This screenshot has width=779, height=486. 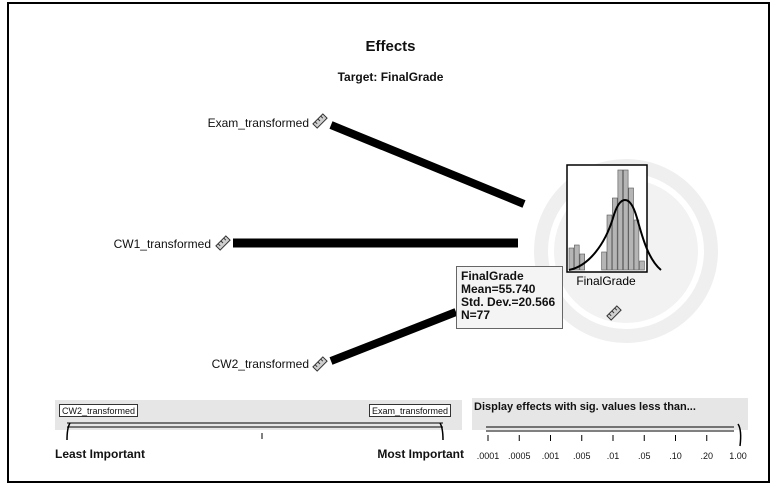 I want to click on target-histogram, so click(x=606, y=220).